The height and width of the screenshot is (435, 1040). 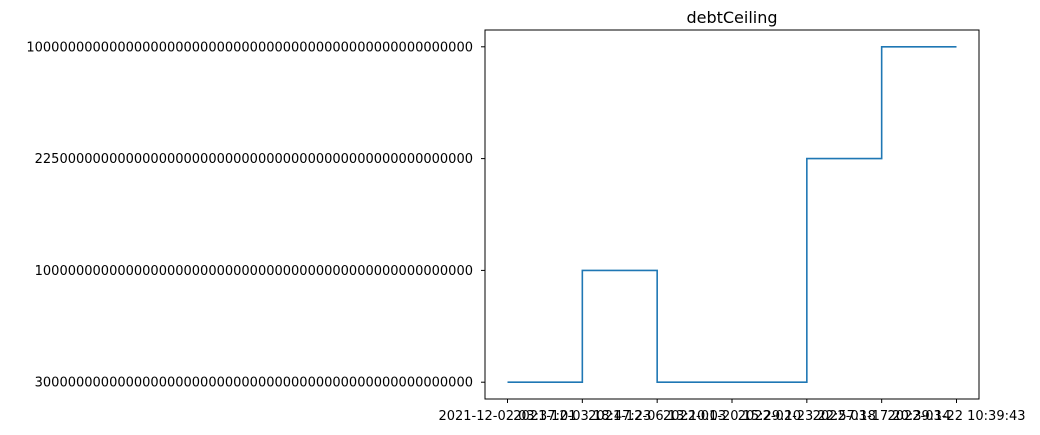 What do you see at coordinates (882, 416) in the screenshot?
I see `x-tick-label: 2022-03-17 20:39:14` at bounding box center [882, 416].